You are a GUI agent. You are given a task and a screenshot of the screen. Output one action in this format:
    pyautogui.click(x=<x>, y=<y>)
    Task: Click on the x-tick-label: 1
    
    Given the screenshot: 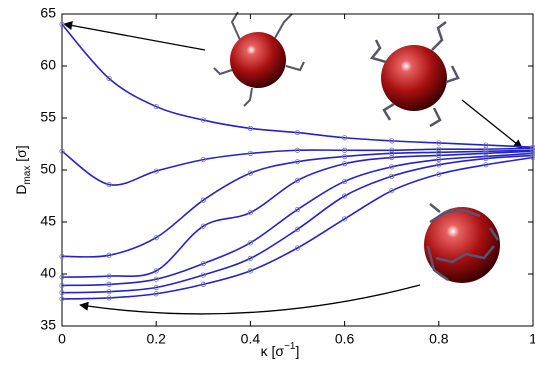 What is the action you would take?
    pyautogui.click(x=532, y=339)
    